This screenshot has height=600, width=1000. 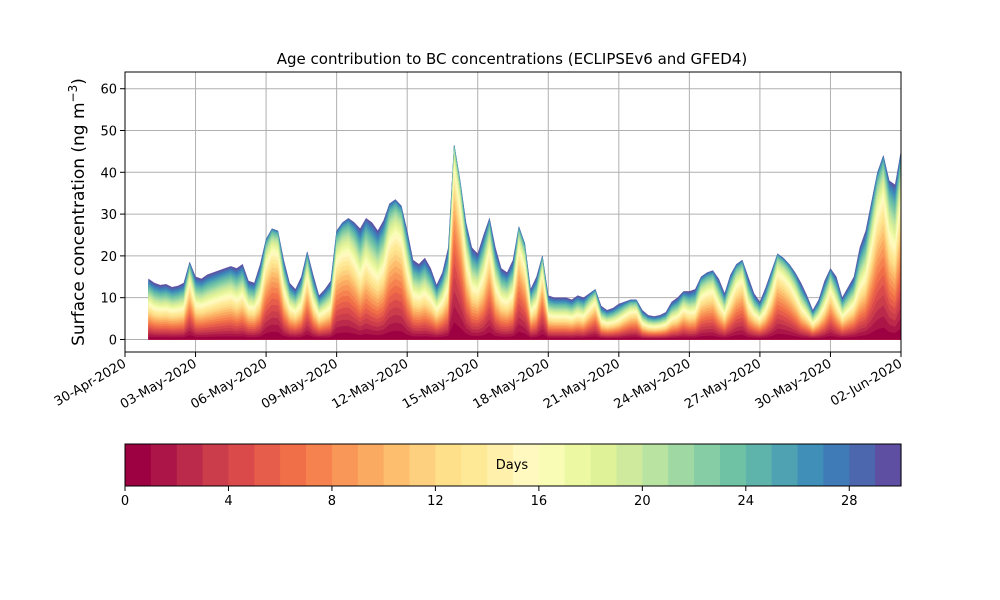 I want to click on y-tick-label: 40, so click(x=108, y=173).